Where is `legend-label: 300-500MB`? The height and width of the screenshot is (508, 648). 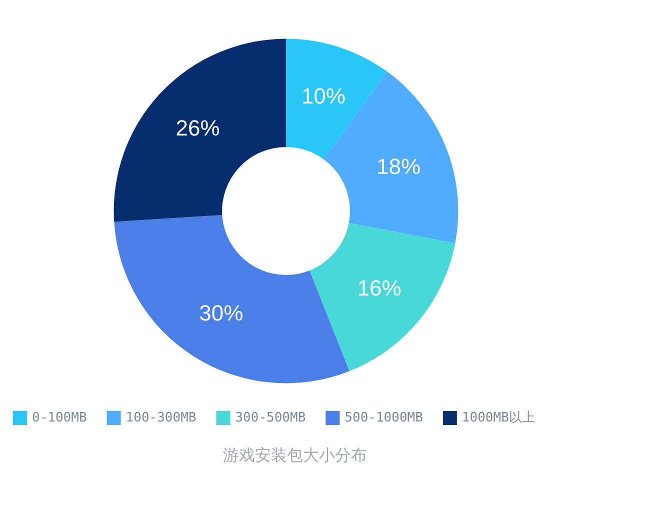 legend-label: 300-500MB is located at coordinates (270, 418).